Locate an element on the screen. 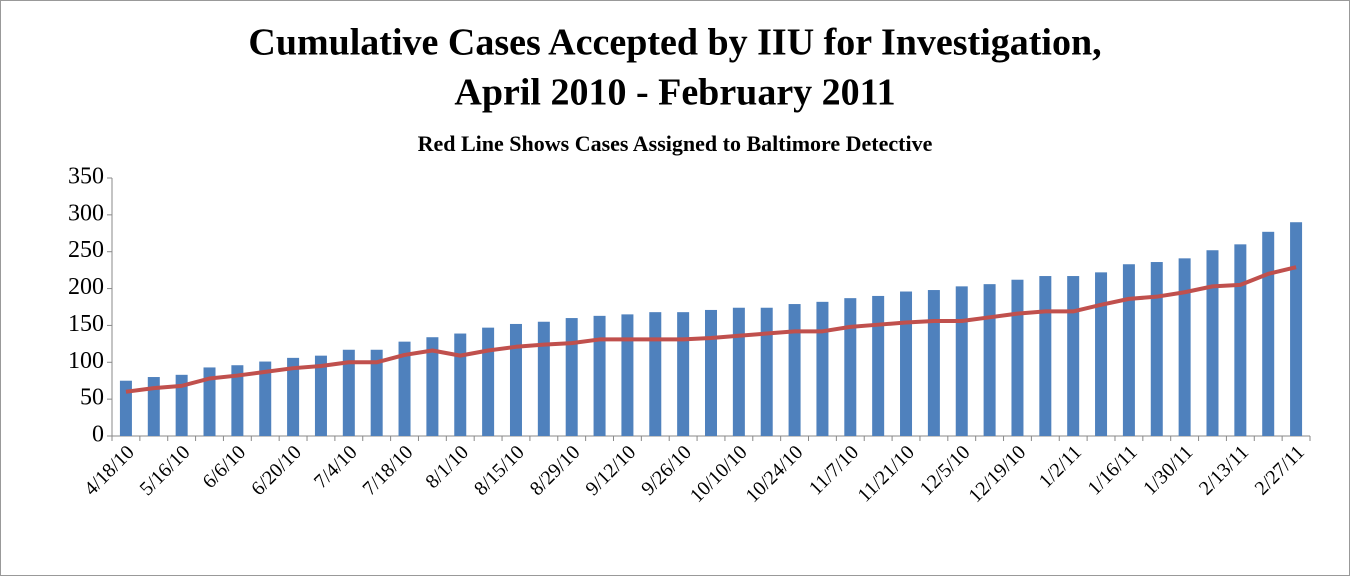  y-tick-label: 350 is located at coordinates (86, 177).